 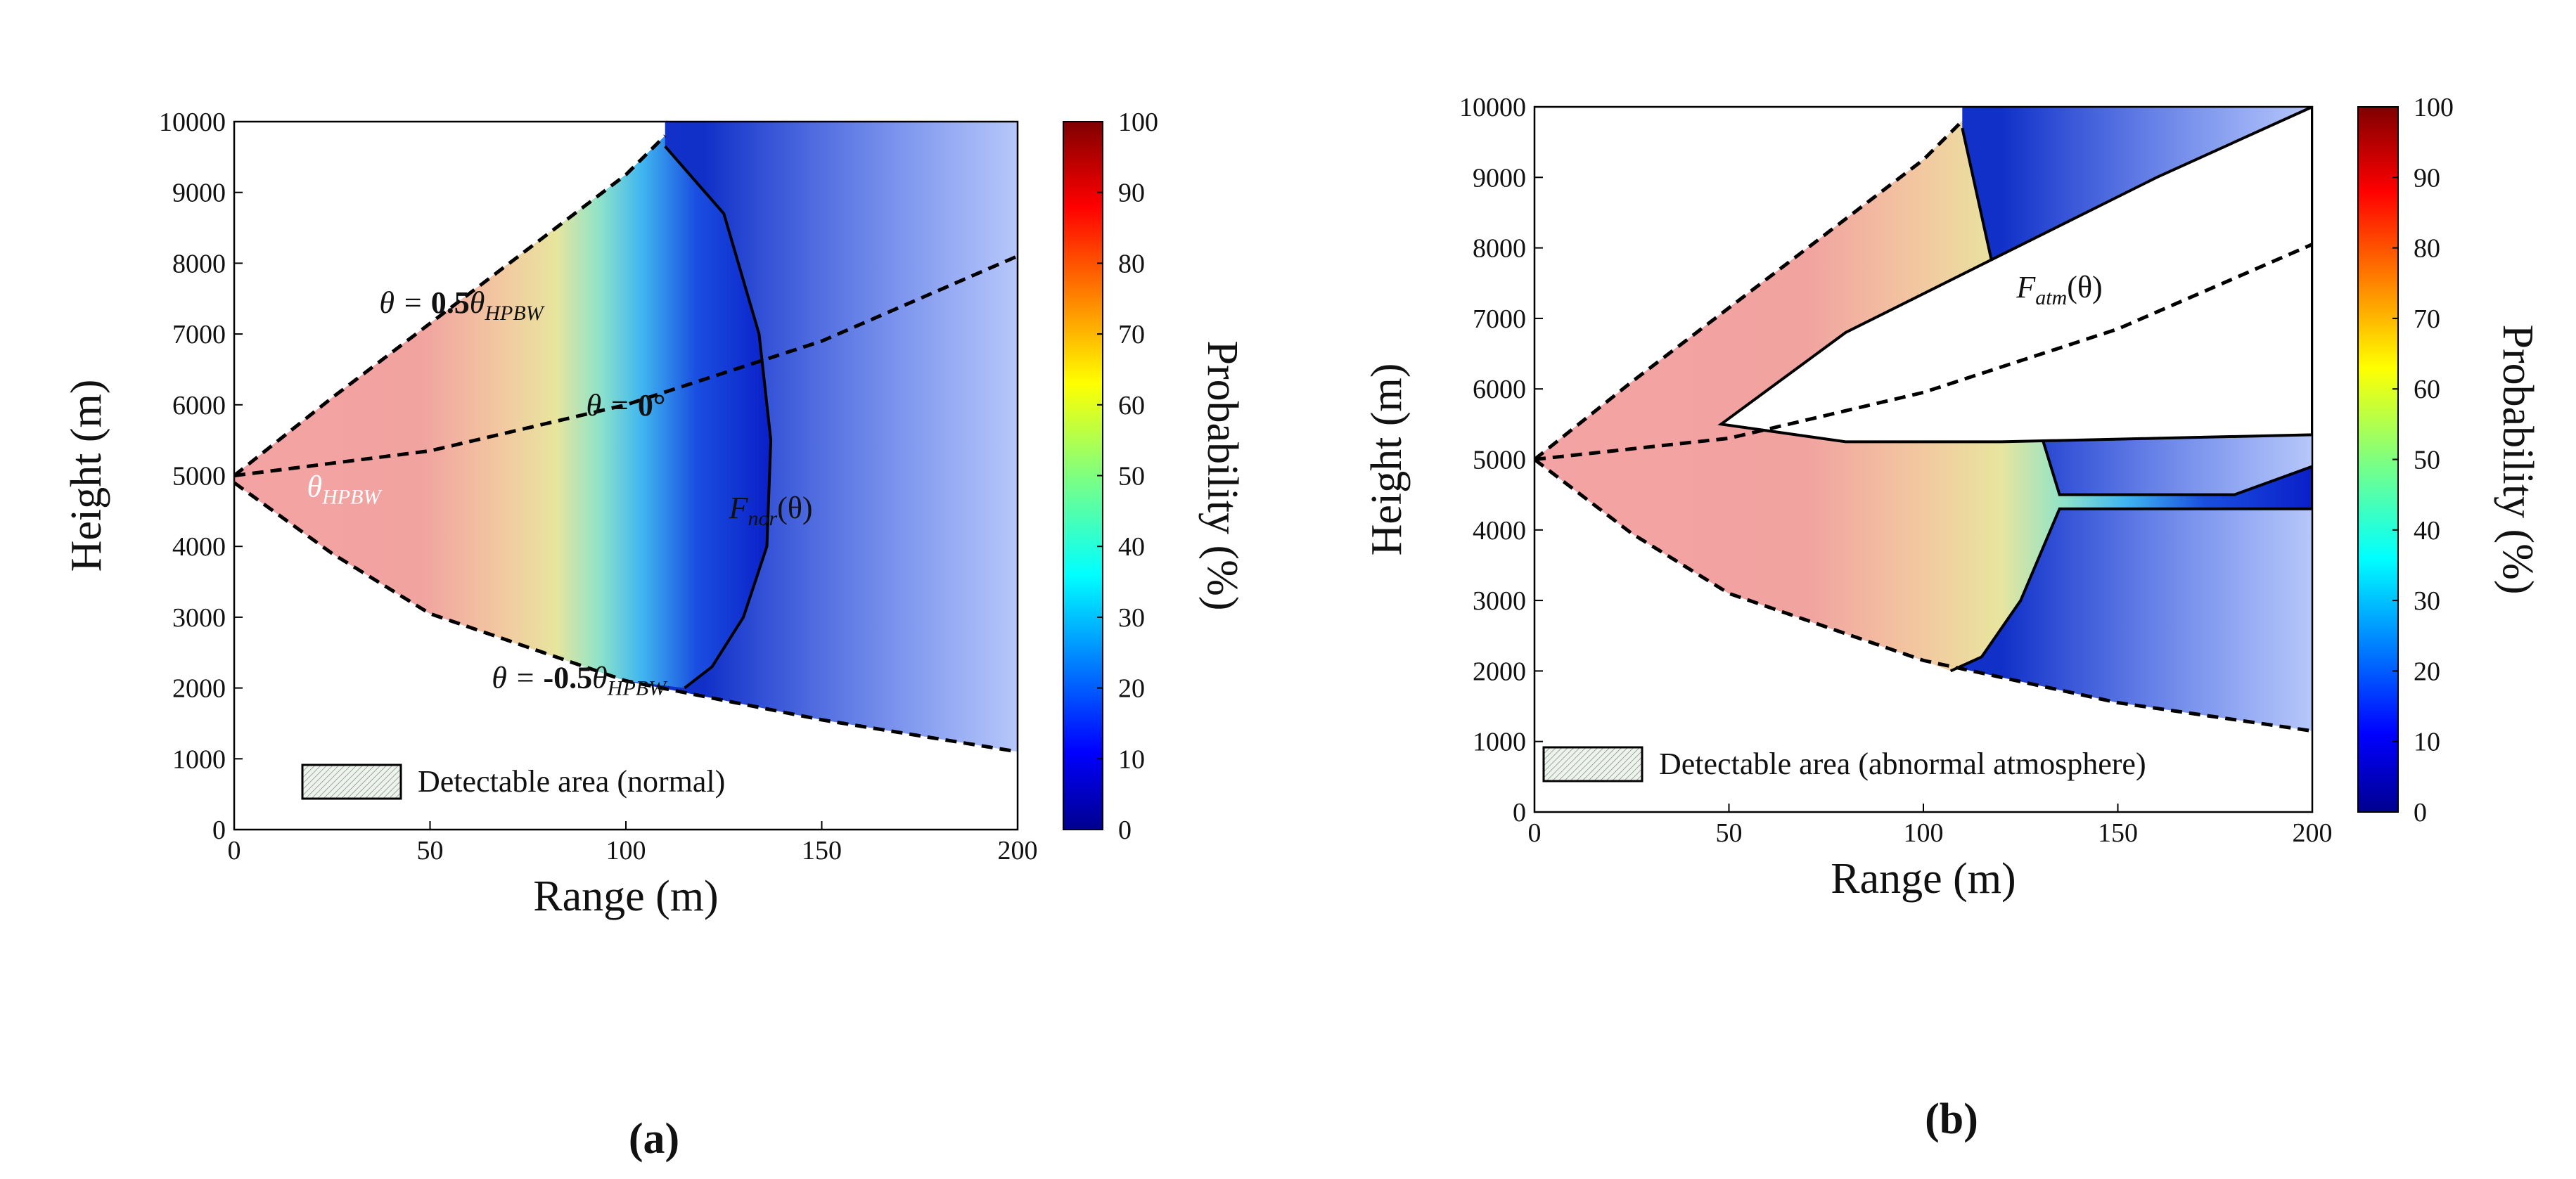 I want to click on legend-label: Detectable area (normal), so click(x=571, y=781).